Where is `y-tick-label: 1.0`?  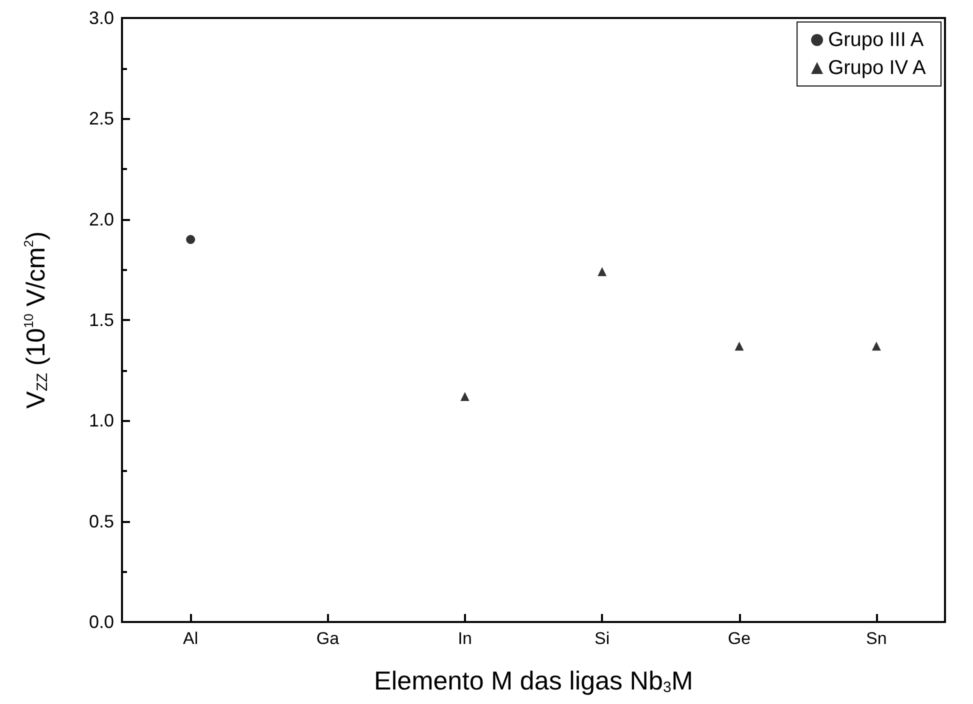 y-tick-label: 1.0 is located at coordinates (101, 420).